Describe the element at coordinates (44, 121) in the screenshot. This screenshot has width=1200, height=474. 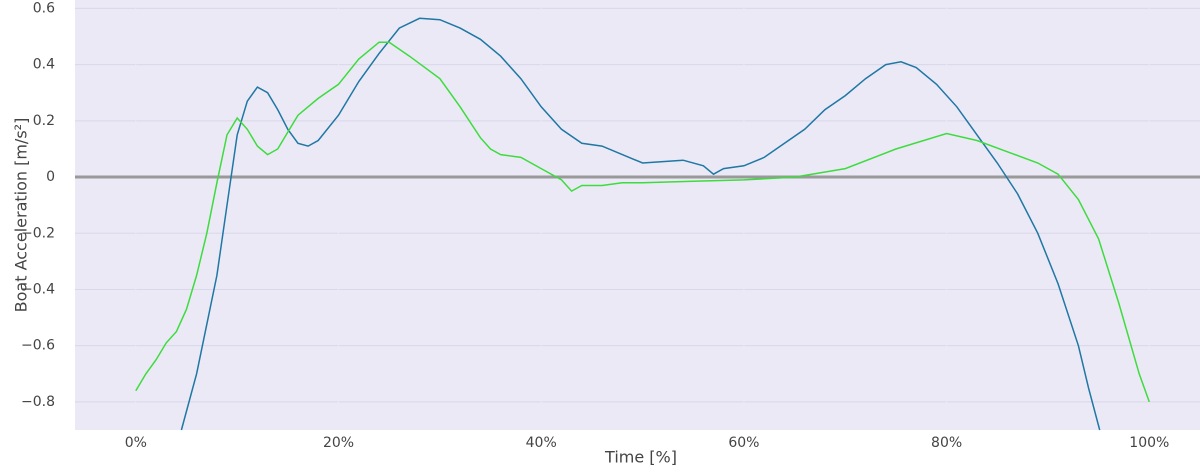
I see `y-tick-label: 0.2` at that location.